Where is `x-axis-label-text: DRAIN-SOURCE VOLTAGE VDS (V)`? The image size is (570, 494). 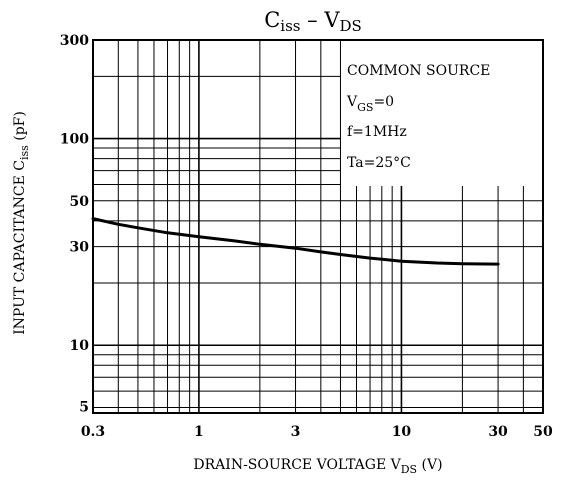 x-axis-label-text: DRAIN-SOURCE VOLTAGE VDS (V) is located at coordinates (317, 466).